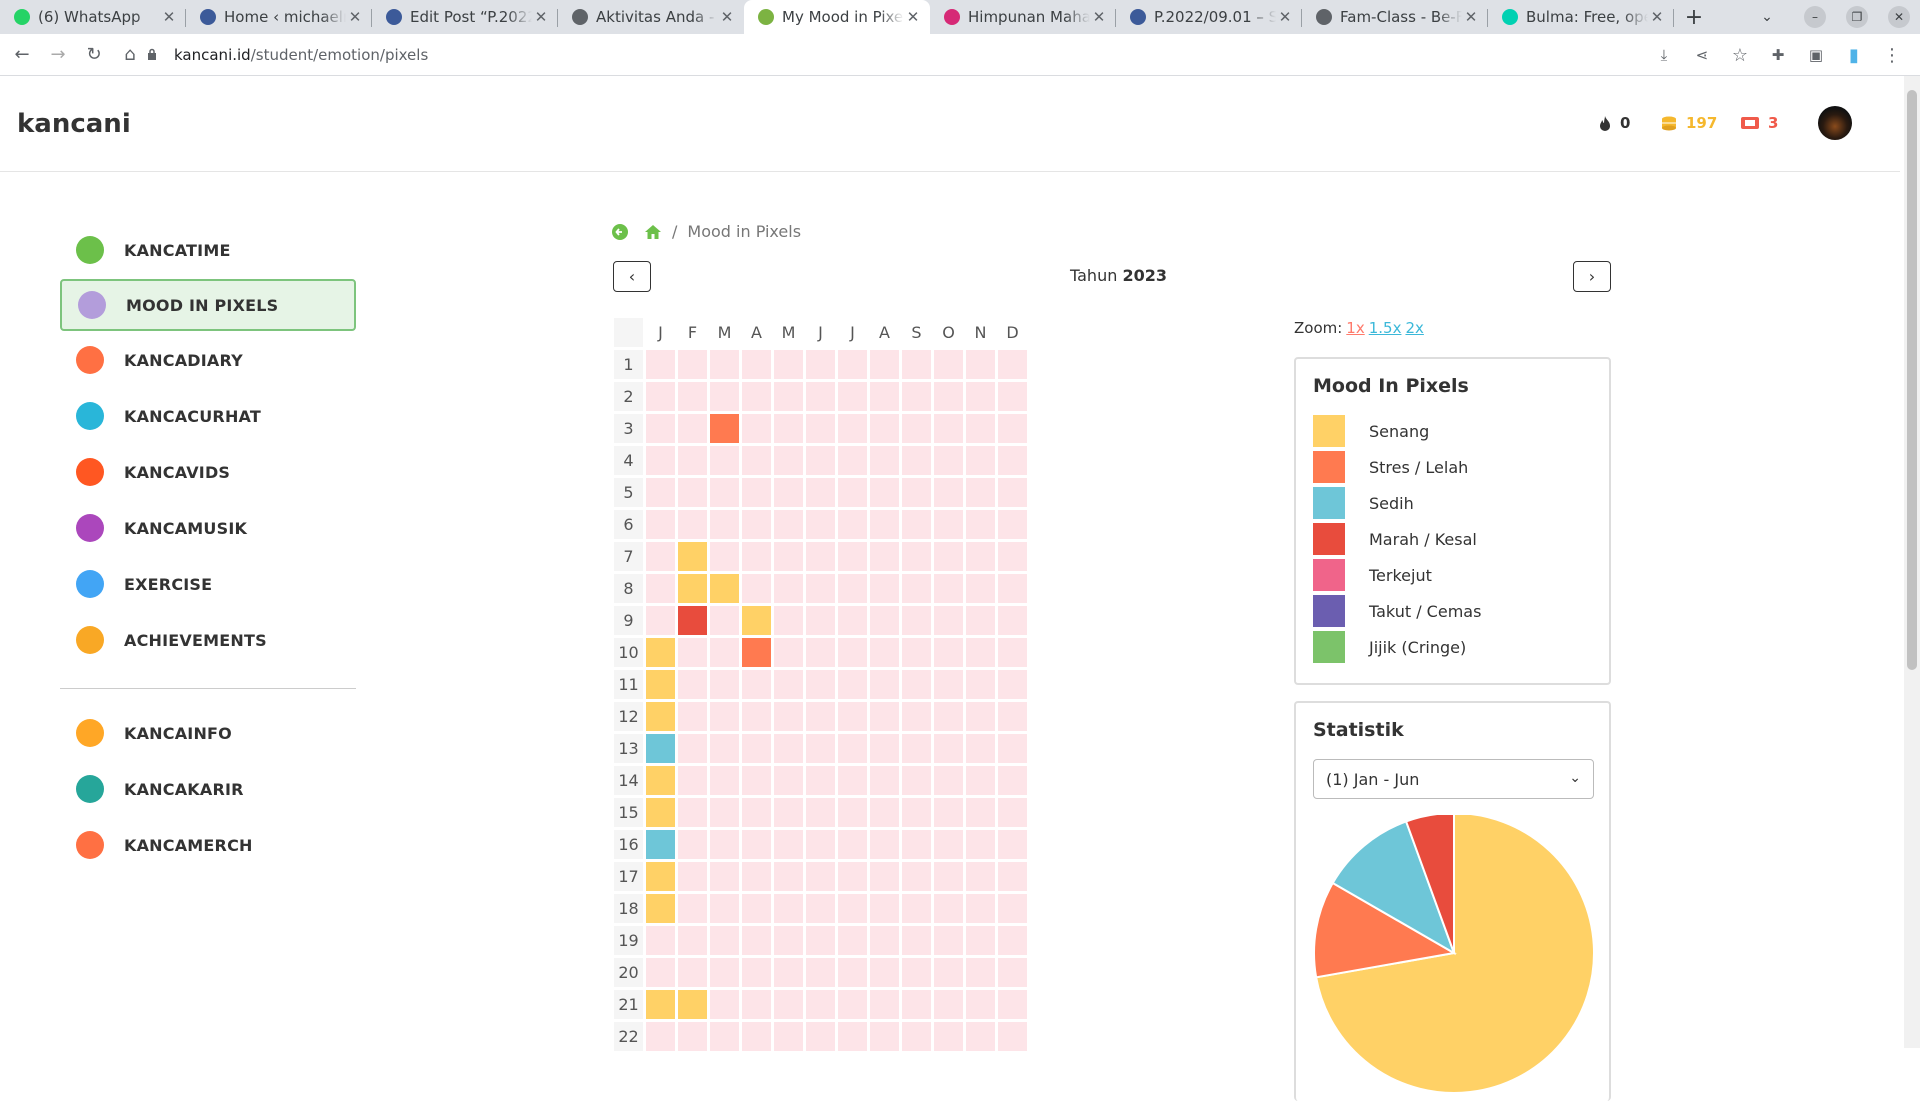 Image resolution: width=1920 pixels, height=1115 pixels. I want to click on browser-tab: Himpunan Maha ✕, so click(1023, 17).